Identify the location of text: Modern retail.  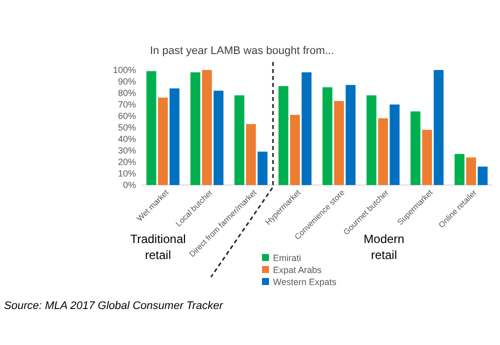
(384, 247).